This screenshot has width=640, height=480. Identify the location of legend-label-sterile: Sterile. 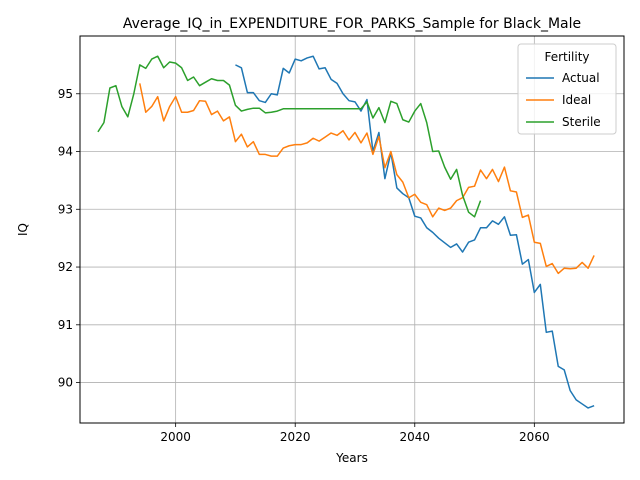
(581, 122).